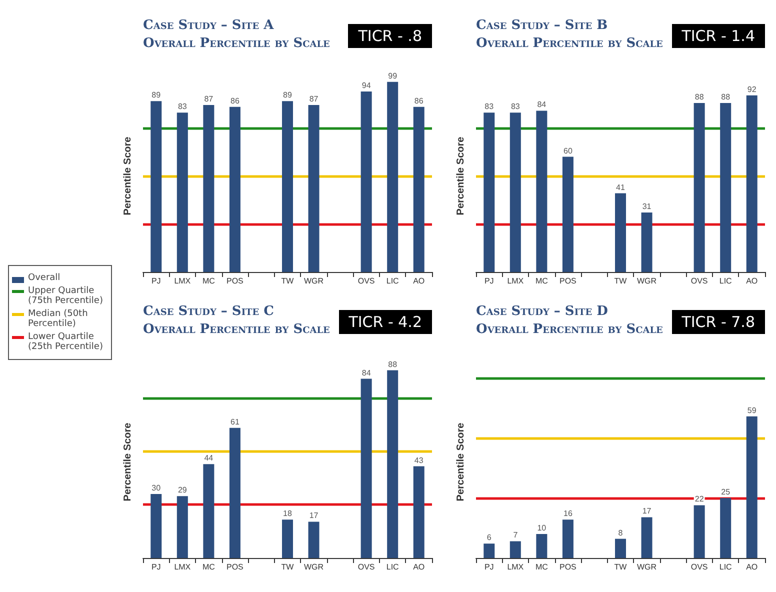 This screenshot has width=776, height=592. I want to click on legend-label: Lower Quartile (25th Percentile), so click(66, 342).